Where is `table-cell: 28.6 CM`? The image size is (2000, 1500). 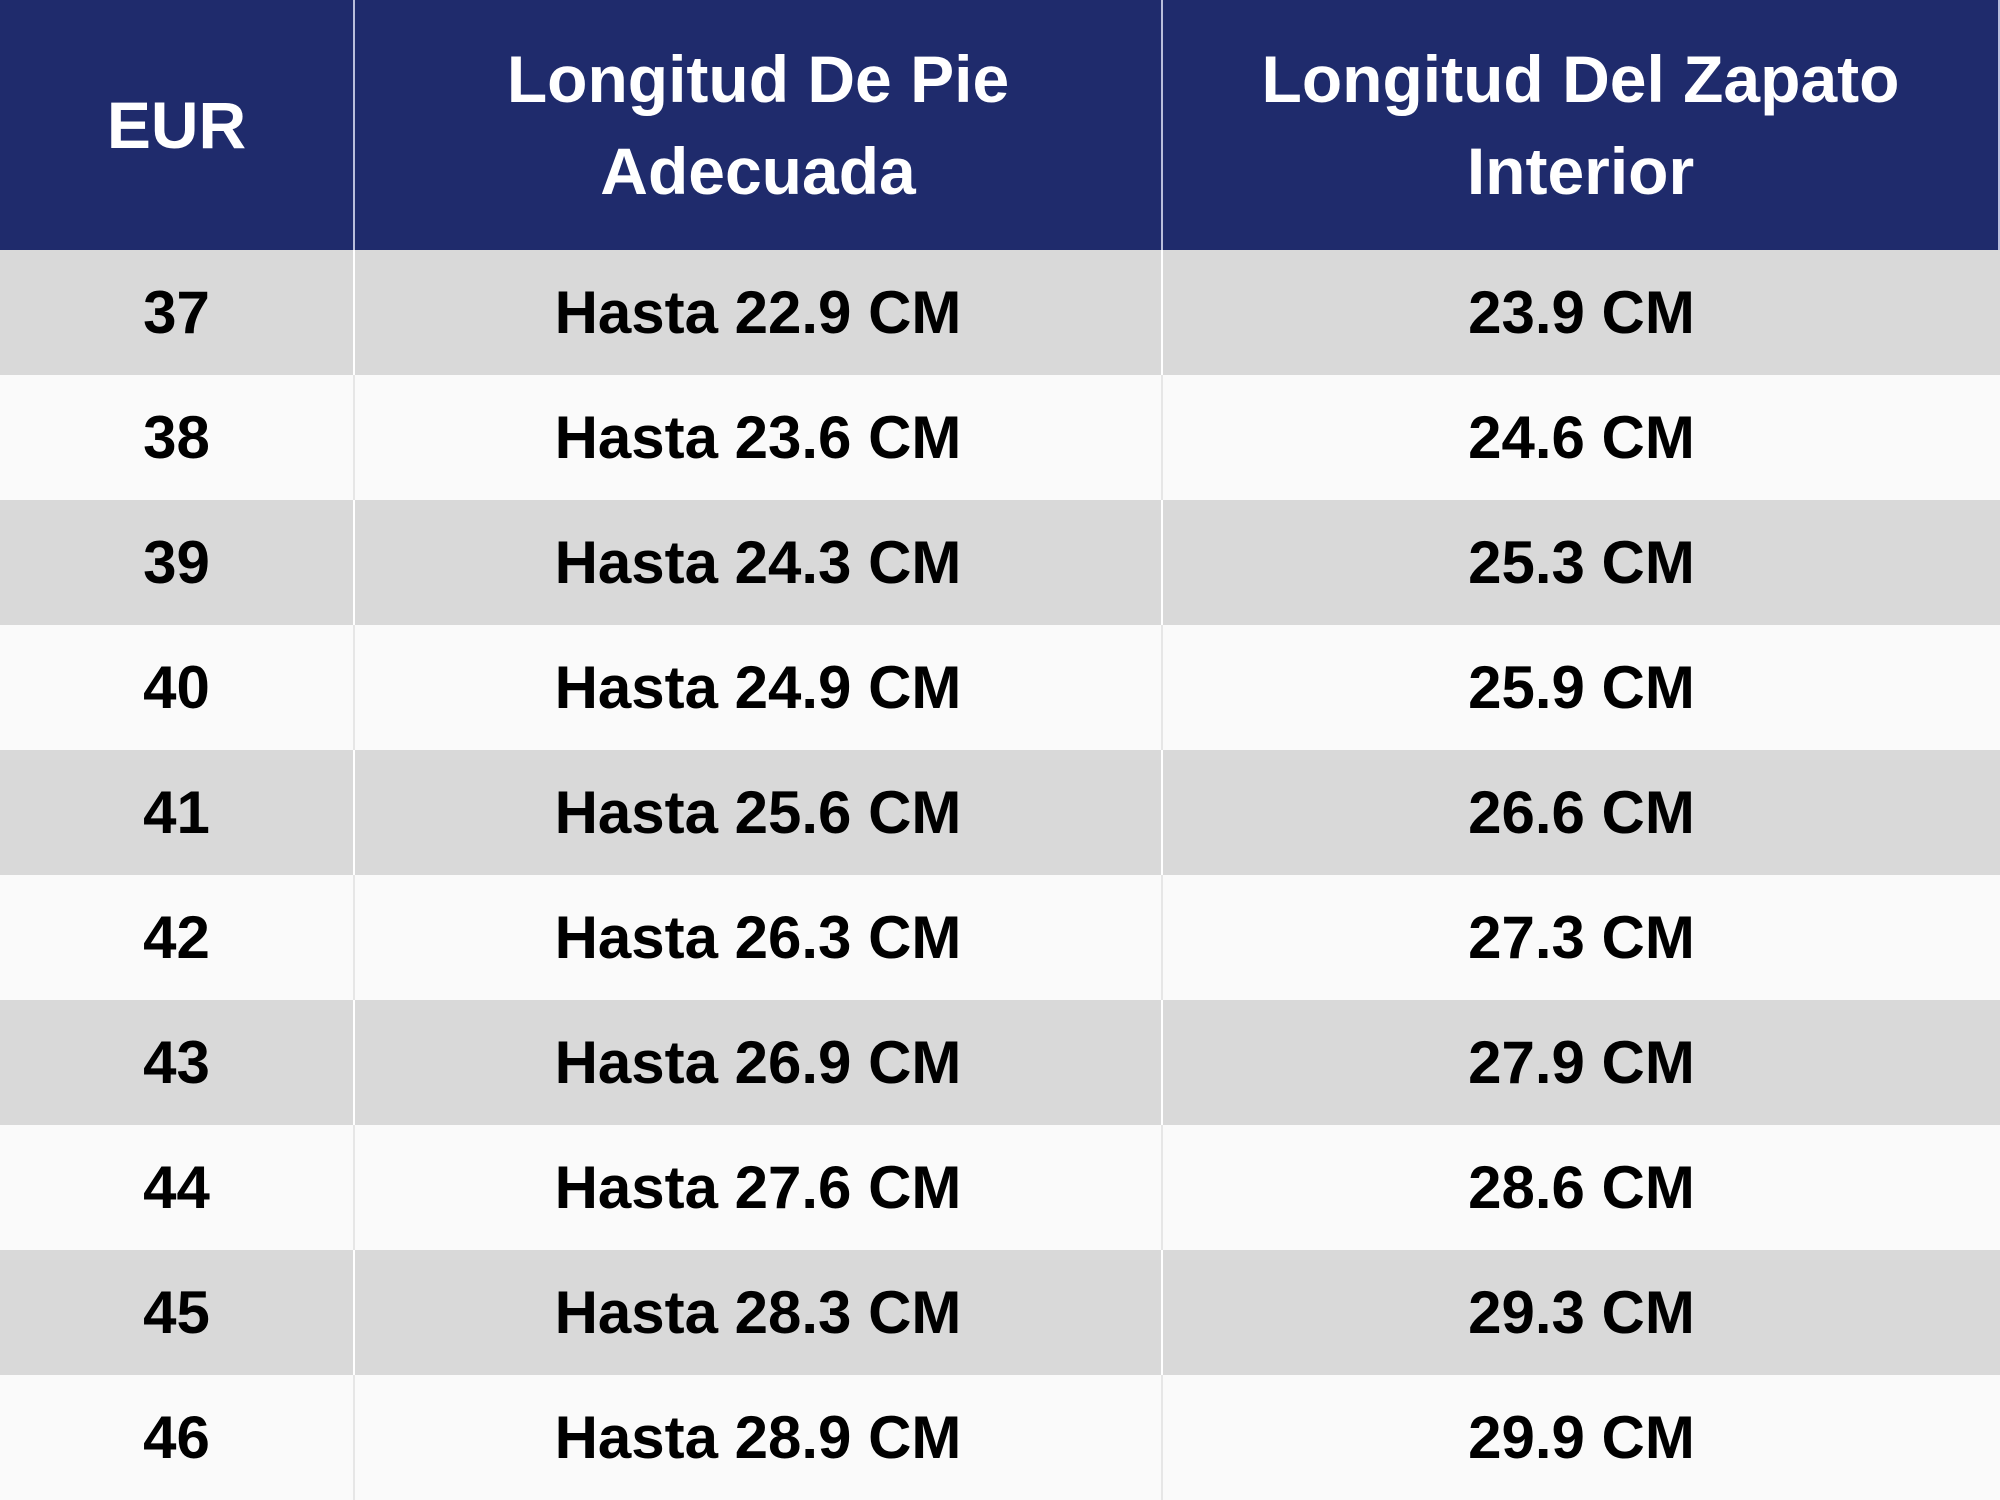 table-cell: 28.6 CM is located at coordinates (1581, 1187).